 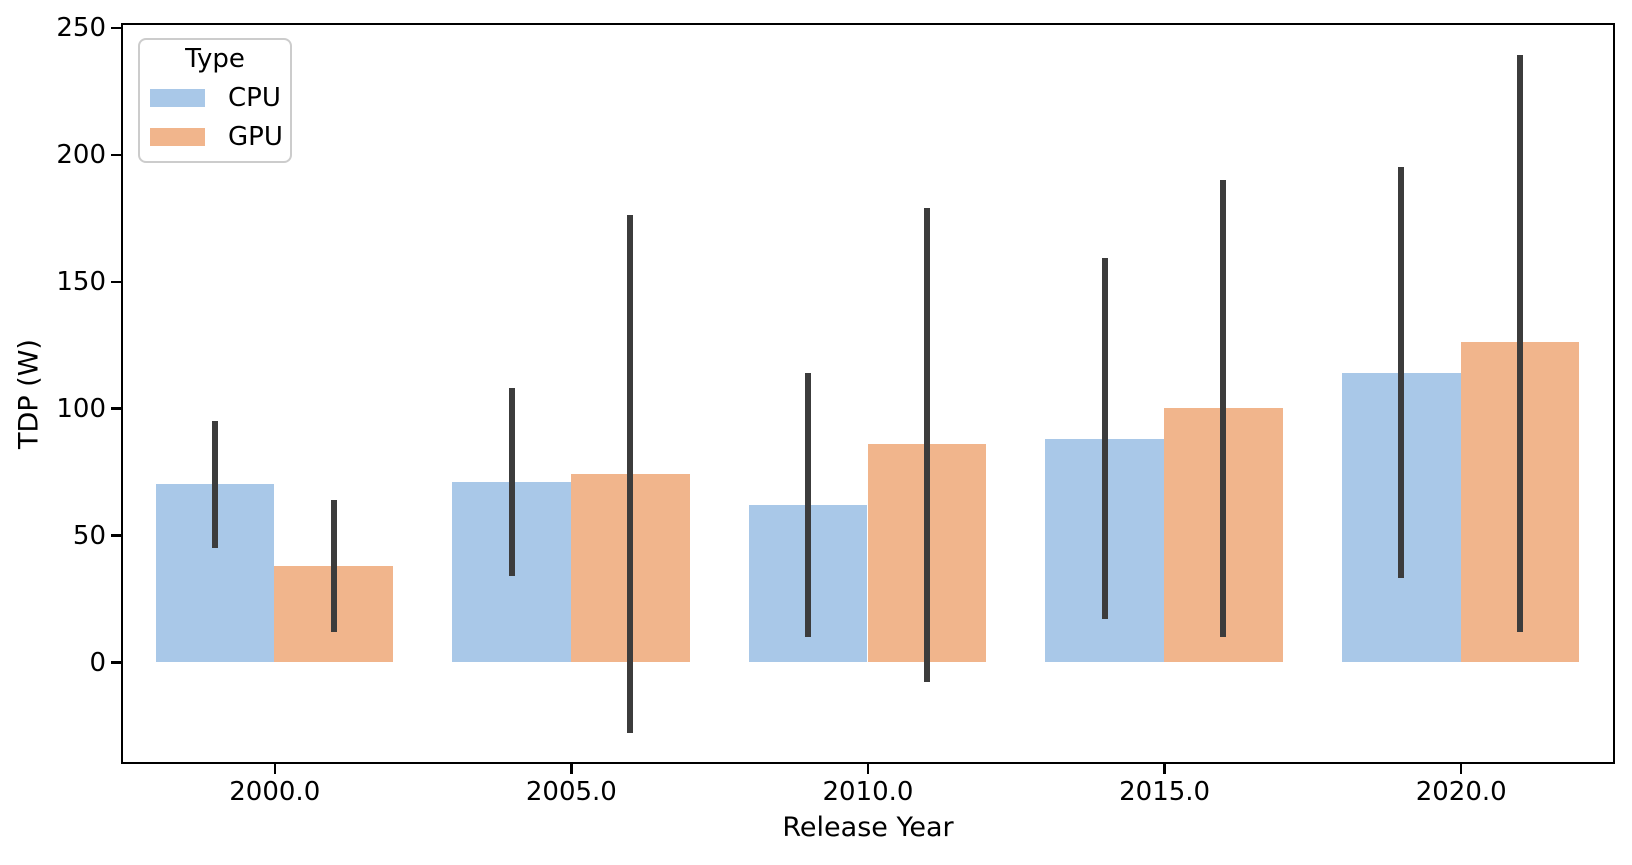 What do you see at coordinates (571, 792) in the screenshot?
I see `x-tick-label: 2005.0` at bounding box center [571, 792].